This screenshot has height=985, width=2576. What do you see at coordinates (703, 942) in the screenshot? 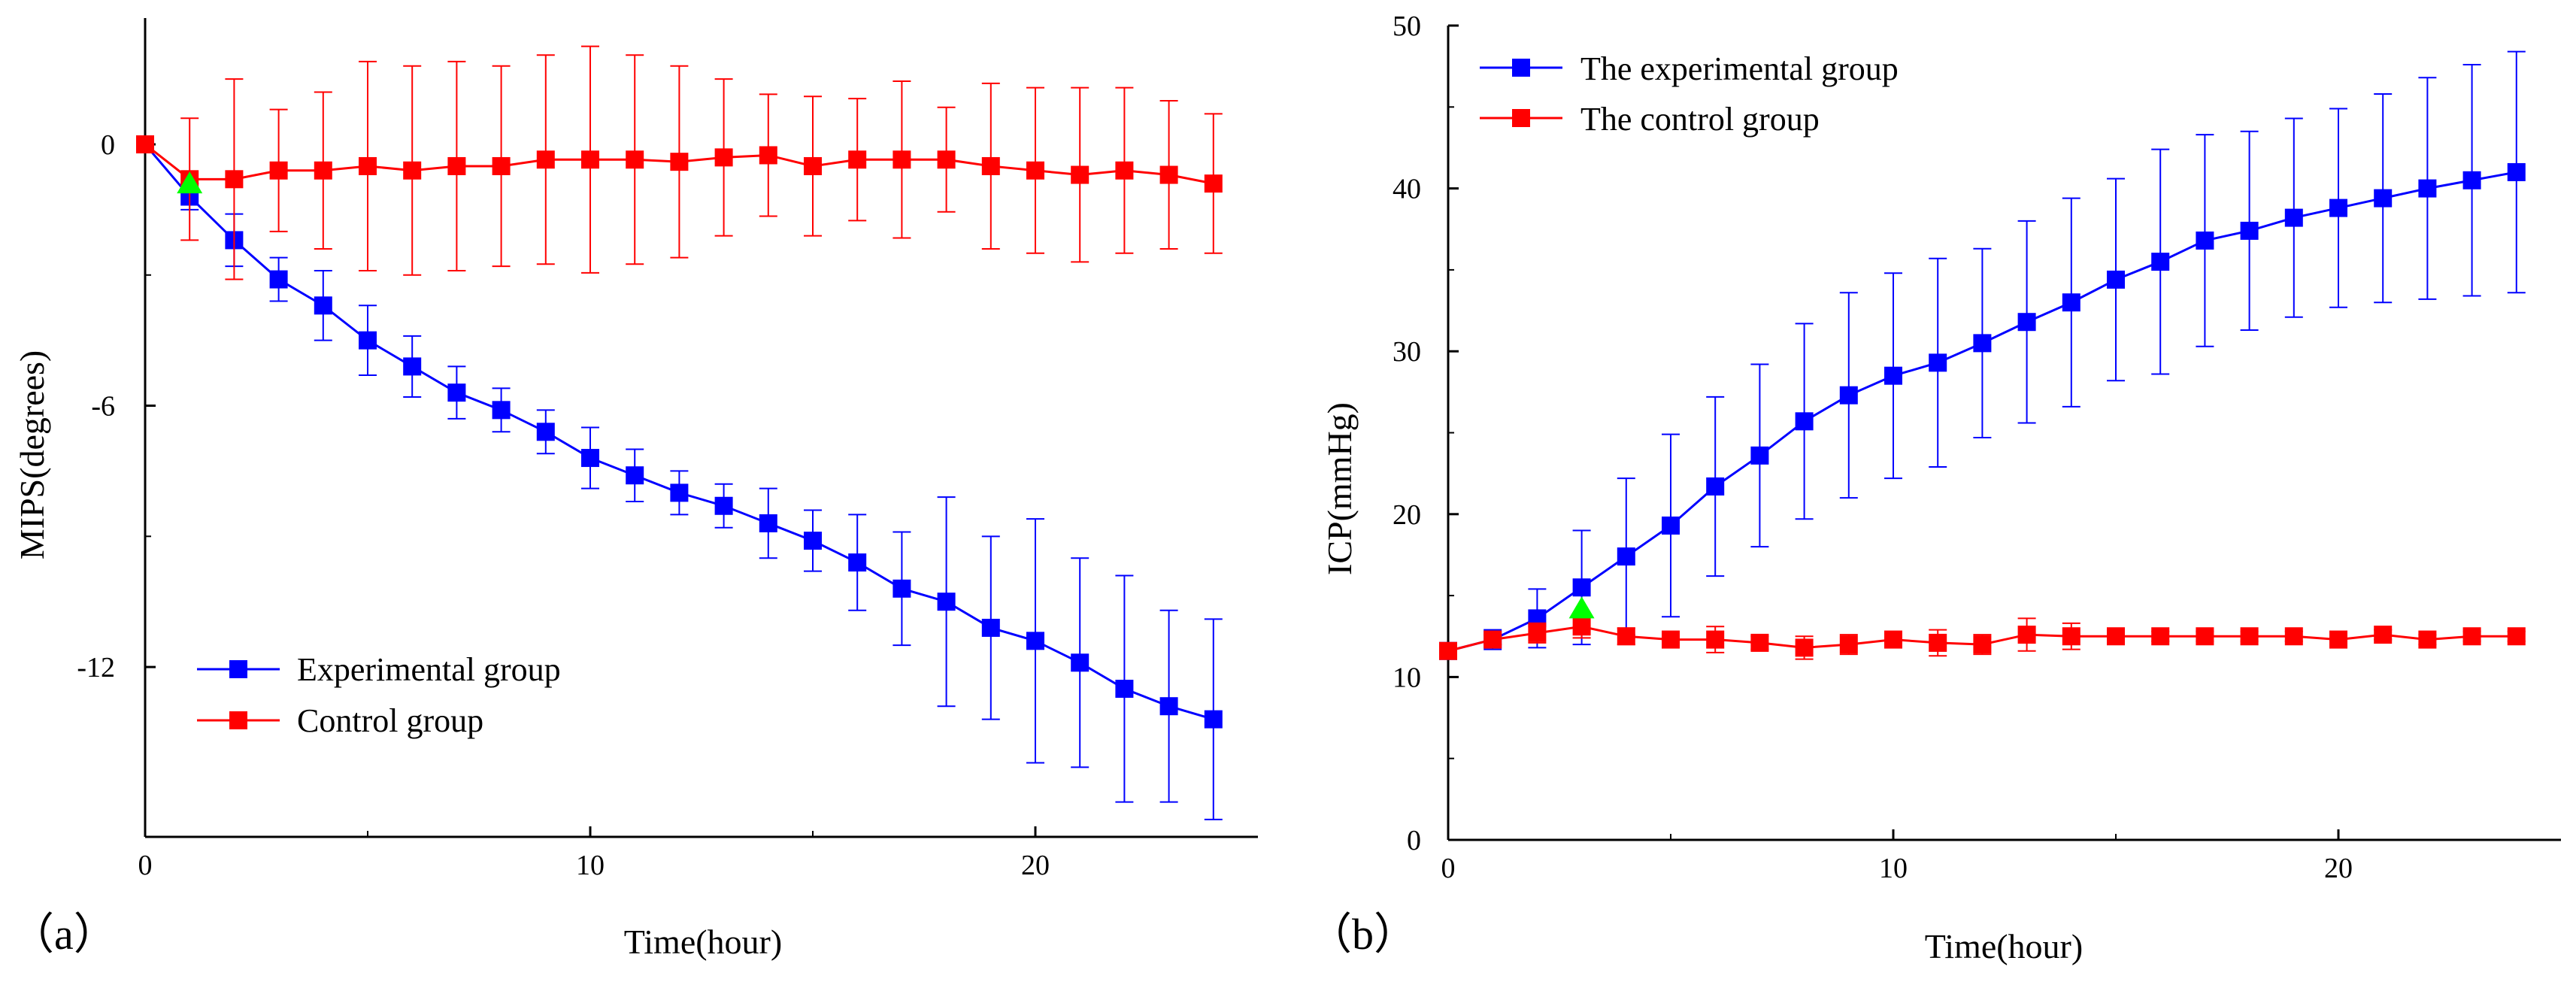
I see `panel-a-xlabel: Time(hour)` at bounding box center [703, 942].